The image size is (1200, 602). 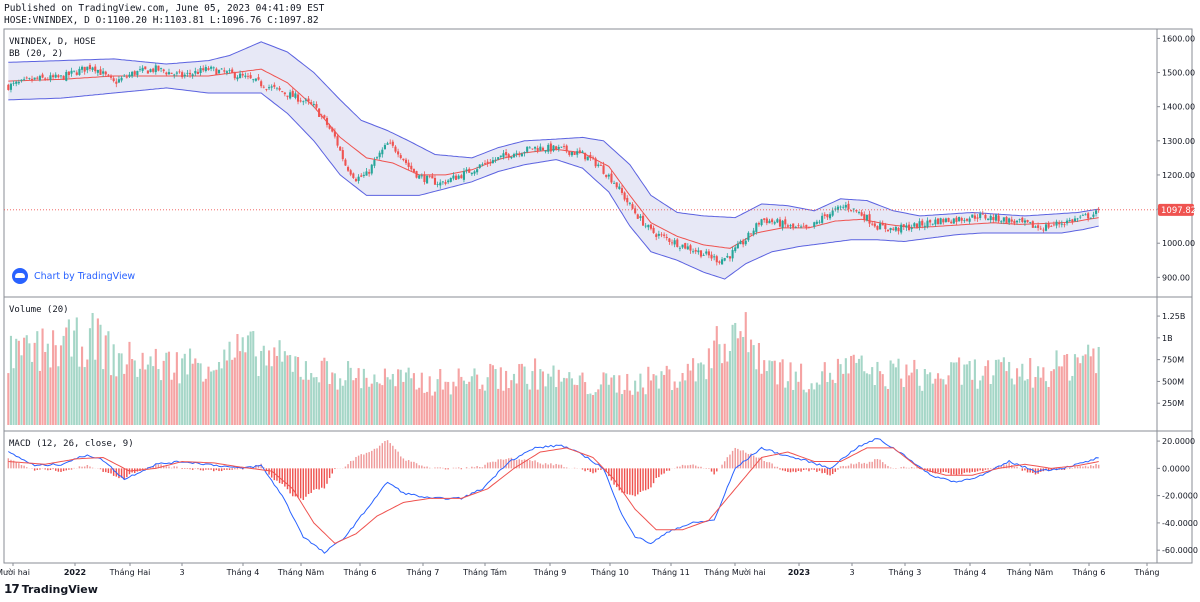 I want to click on volume-axis-tick-label: 500M, so click(x=1173, y=381).